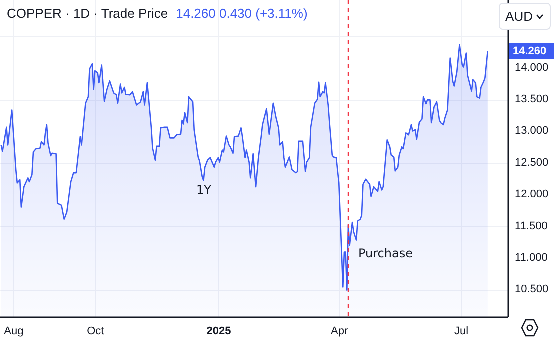 This screenshot has height=340, width=555. I want to click on y-tick-label: 13.000, so click(532, 131).